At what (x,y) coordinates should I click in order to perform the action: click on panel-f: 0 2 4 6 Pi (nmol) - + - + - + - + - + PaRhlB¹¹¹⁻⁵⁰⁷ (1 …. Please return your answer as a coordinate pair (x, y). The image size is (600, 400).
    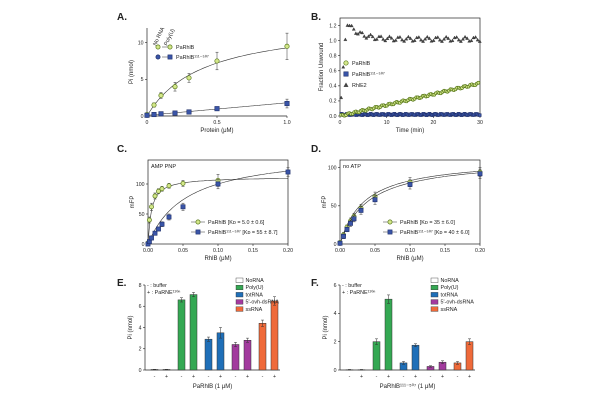
    Looking at the image, I should click on (399, 333).